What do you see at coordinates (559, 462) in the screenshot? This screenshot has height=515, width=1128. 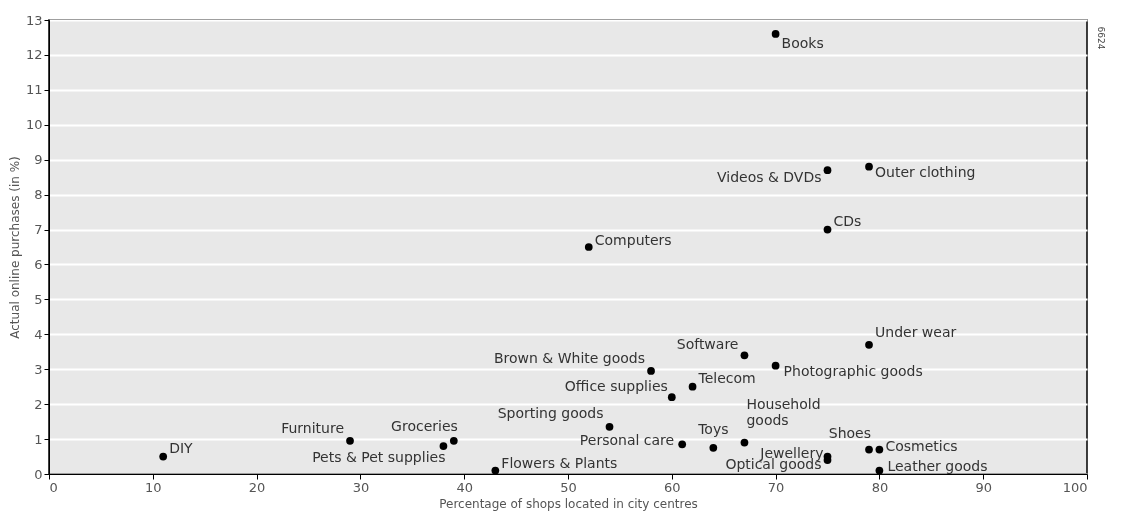 I see `annotation: Flowers & Plants` at bounding box center [559, 462].